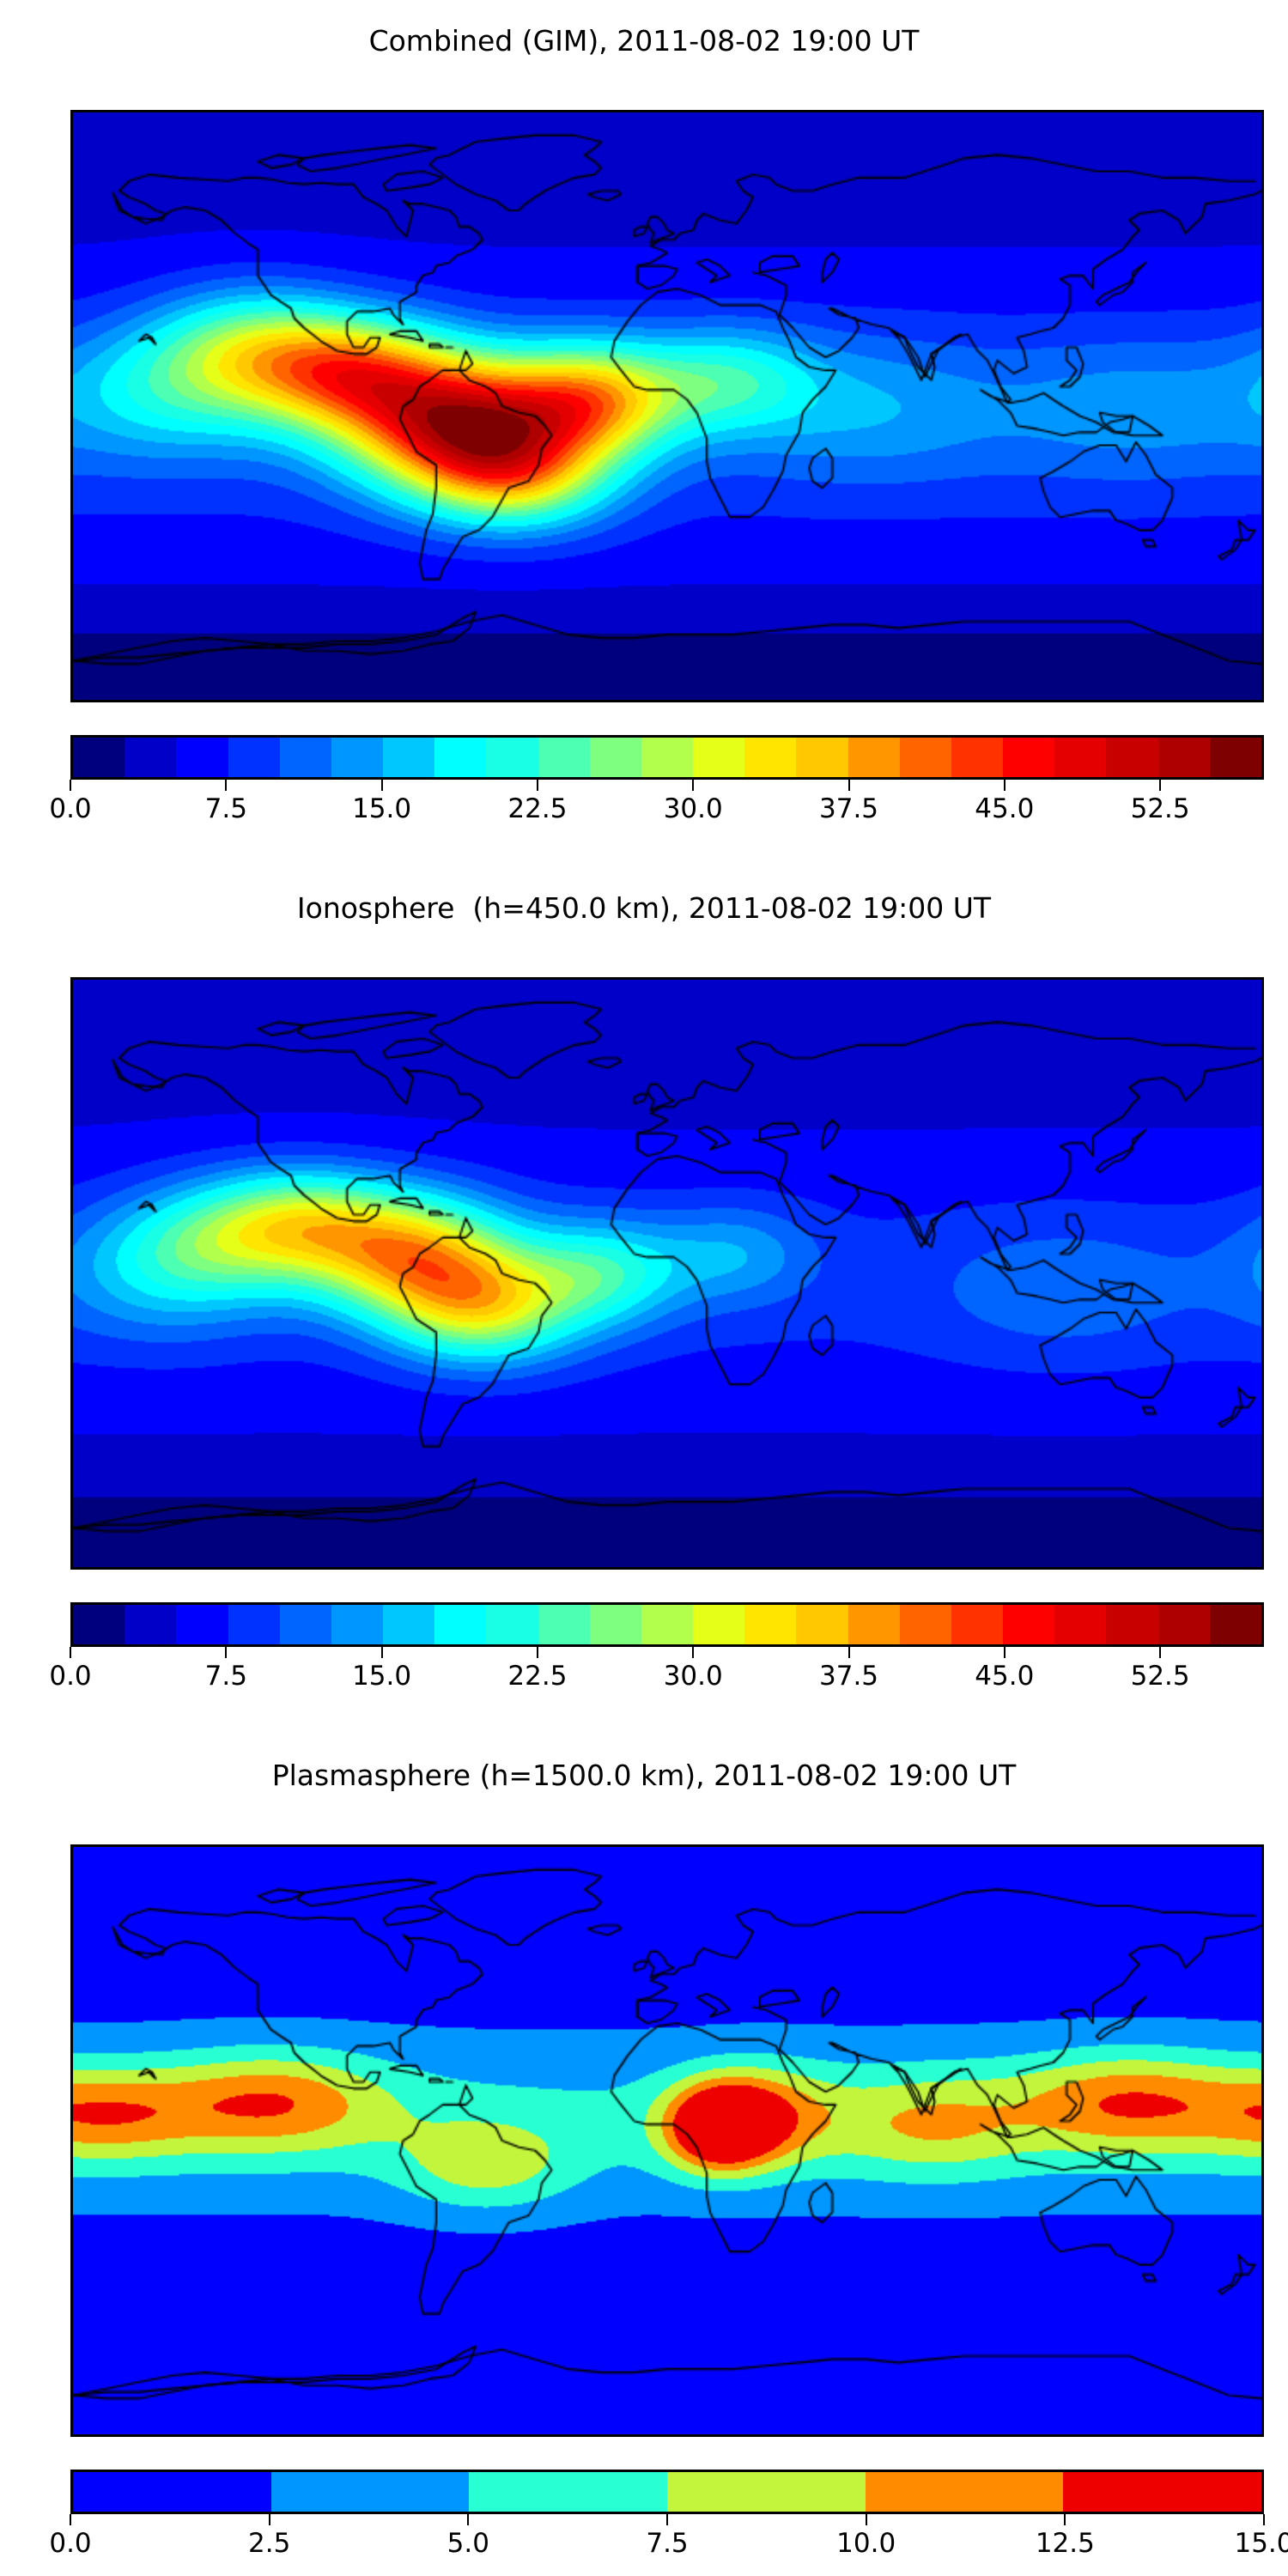 This screenshot has width=1288, height=2576. Describe the element at coordinates (656, 1646) in the screenshot. I see `colorbar-ionosphere: 0.0 7.5 15.0 22.5 30.0 37.5 45.0 52.5` at that location.